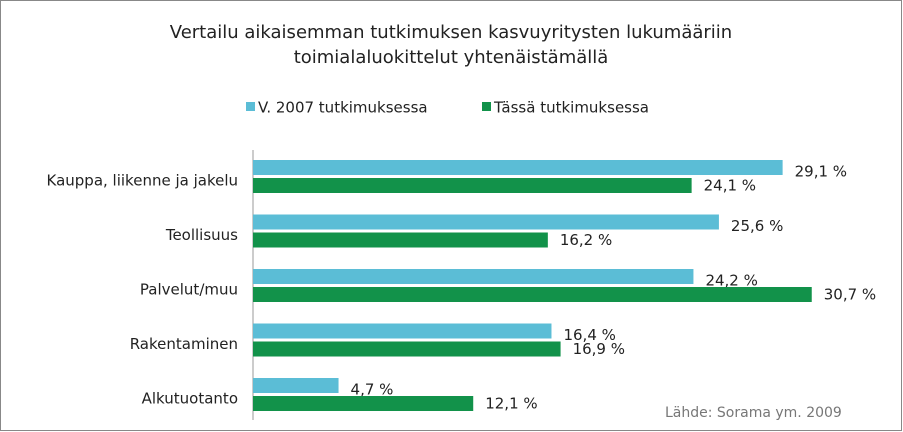 Image resolution: width=903 pixels, height=432 pixels. Describe the element at coordinates (189, 290) in the screenshot. I see `y-tick-label: Palvelut/muu` at that location.